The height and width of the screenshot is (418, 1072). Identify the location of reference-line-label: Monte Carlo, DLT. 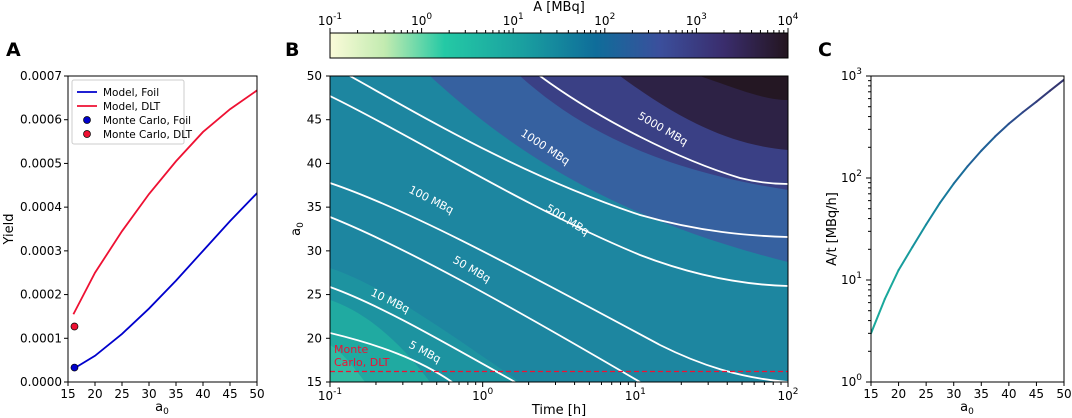
(362, 356).